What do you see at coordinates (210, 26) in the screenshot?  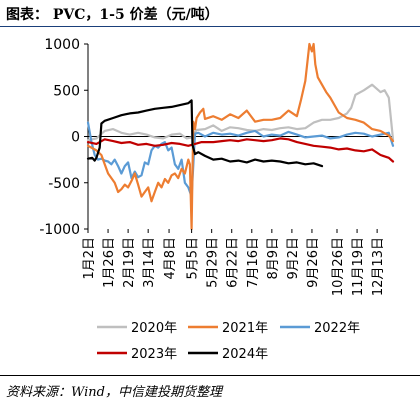 I see `title-divider` at bounding box center [210, 26].